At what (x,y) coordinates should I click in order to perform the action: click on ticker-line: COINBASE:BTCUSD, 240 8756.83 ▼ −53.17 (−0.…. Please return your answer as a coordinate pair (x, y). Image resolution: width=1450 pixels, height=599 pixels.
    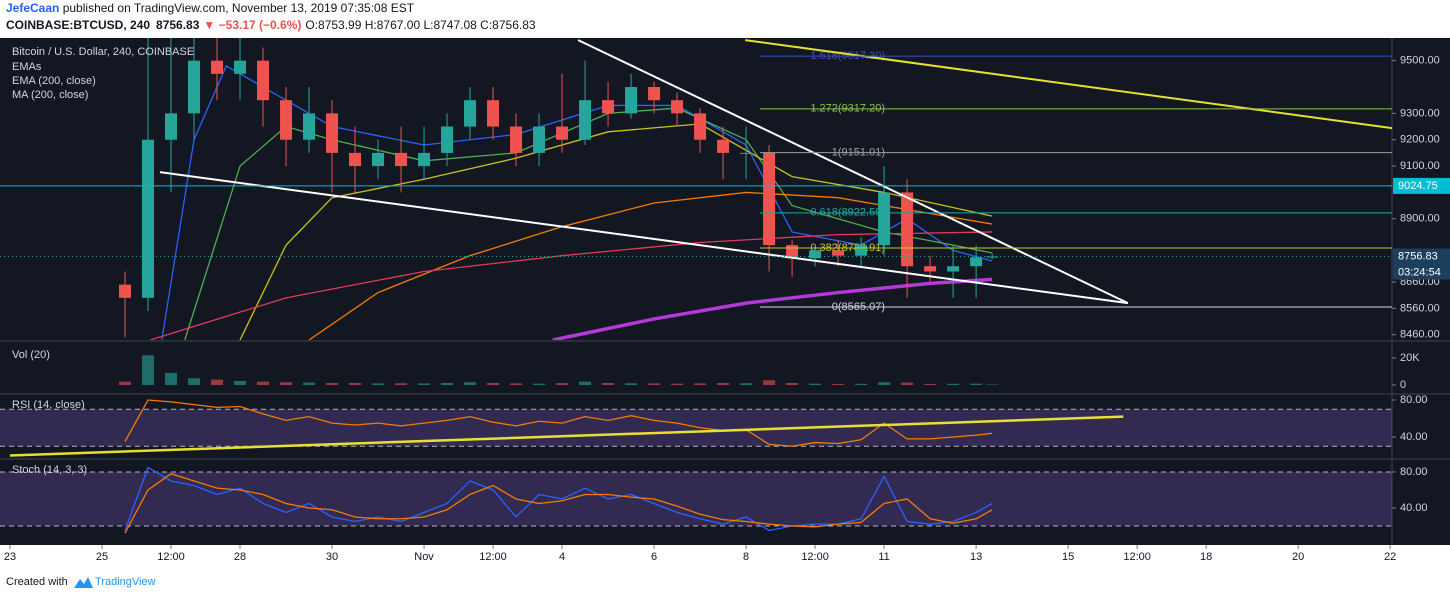
    Looking at the image, I should click on (271, 25).